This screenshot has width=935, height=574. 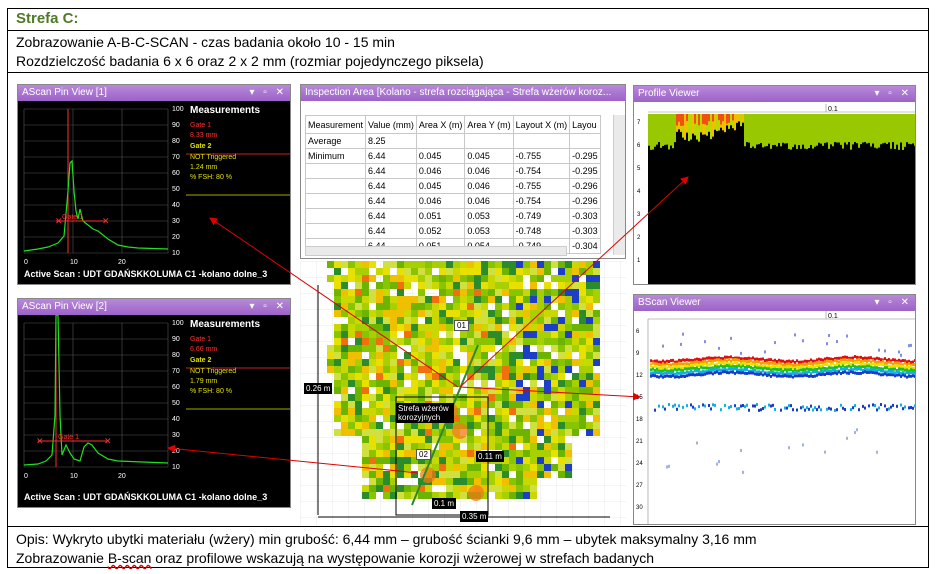 What do you see at coordinates (176, 253) in the screenshot?
I see `y-tick: 10` at bounding box center [176, 253].